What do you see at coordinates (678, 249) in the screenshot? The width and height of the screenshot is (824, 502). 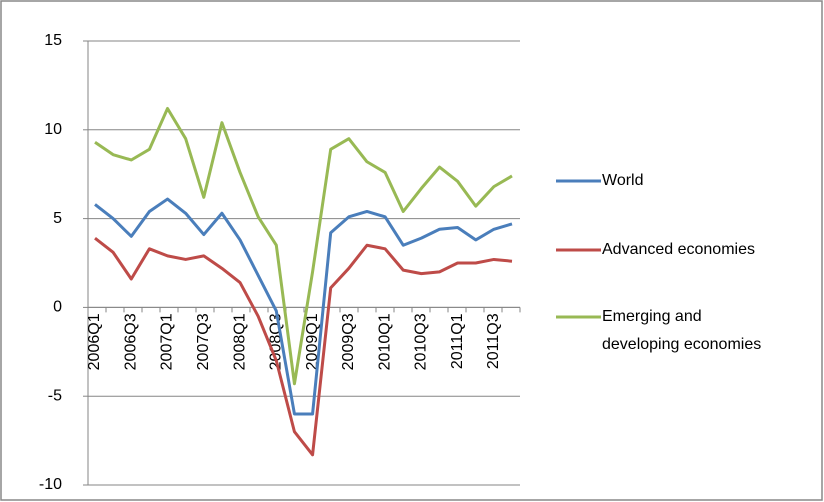 I see `legend-label: Advanced economies` at bounding box center [678, 249].